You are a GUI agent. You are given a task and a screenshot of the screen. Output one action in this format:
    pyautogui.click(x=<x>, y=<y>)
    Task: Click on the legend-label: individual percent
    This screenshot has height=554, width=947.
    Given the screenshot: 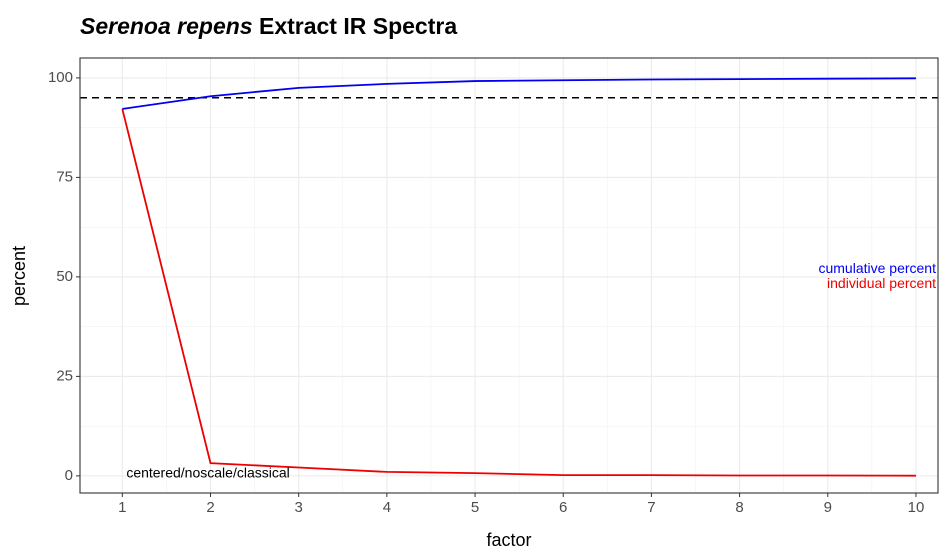 What is the action you would take?
    pyautogui.click(x=881, y=283)
    